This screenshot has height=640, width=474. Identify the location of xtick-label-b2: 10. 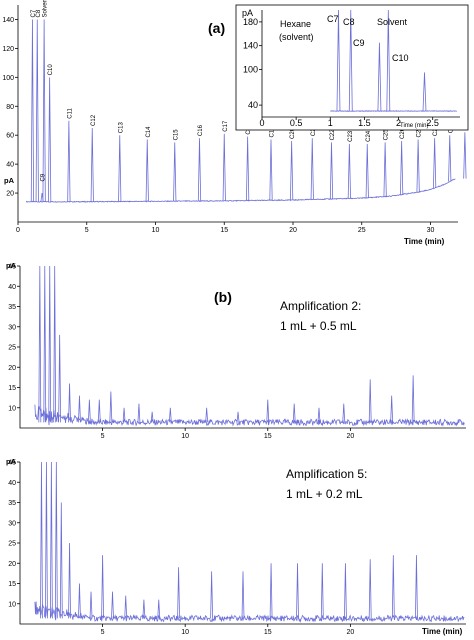
(185, 632).